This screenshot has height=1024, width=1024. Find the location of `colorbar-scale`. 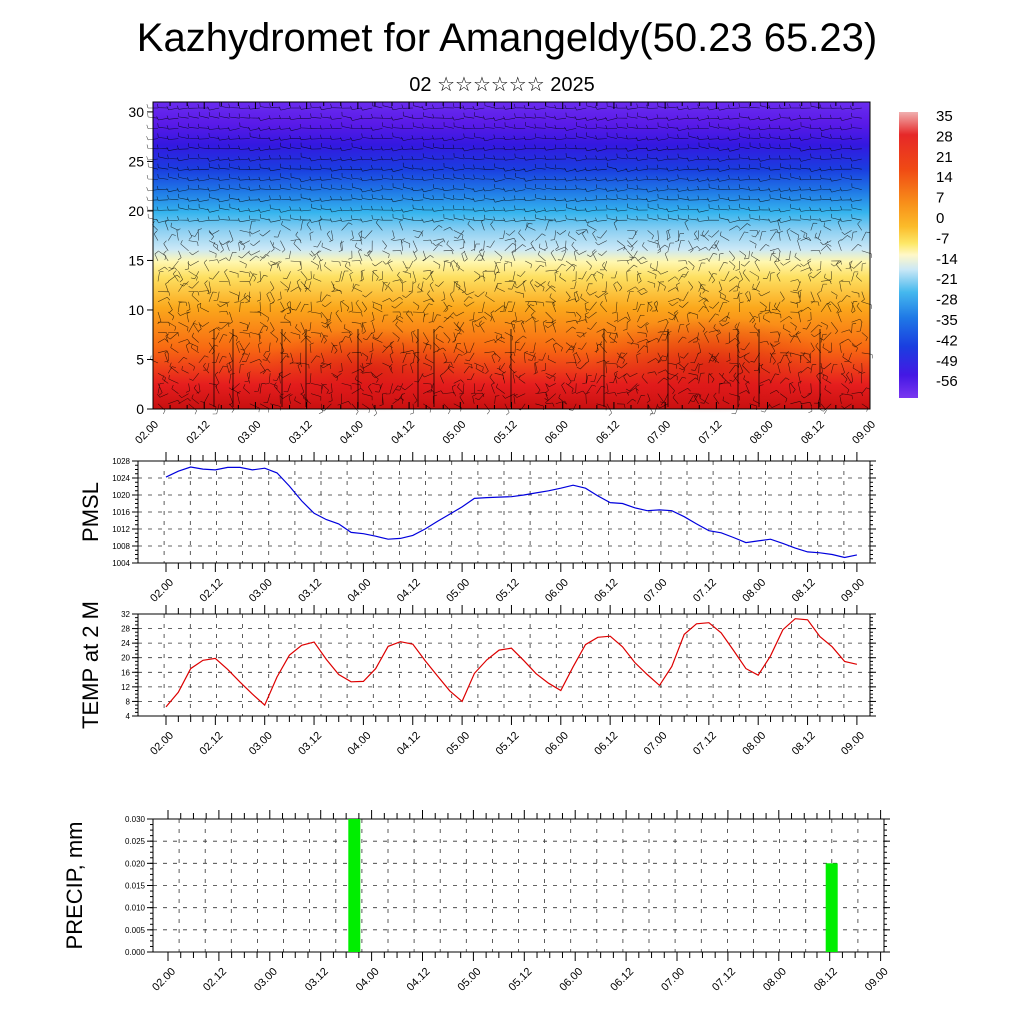

colorbar-scale is located at coordinates (908, 255).